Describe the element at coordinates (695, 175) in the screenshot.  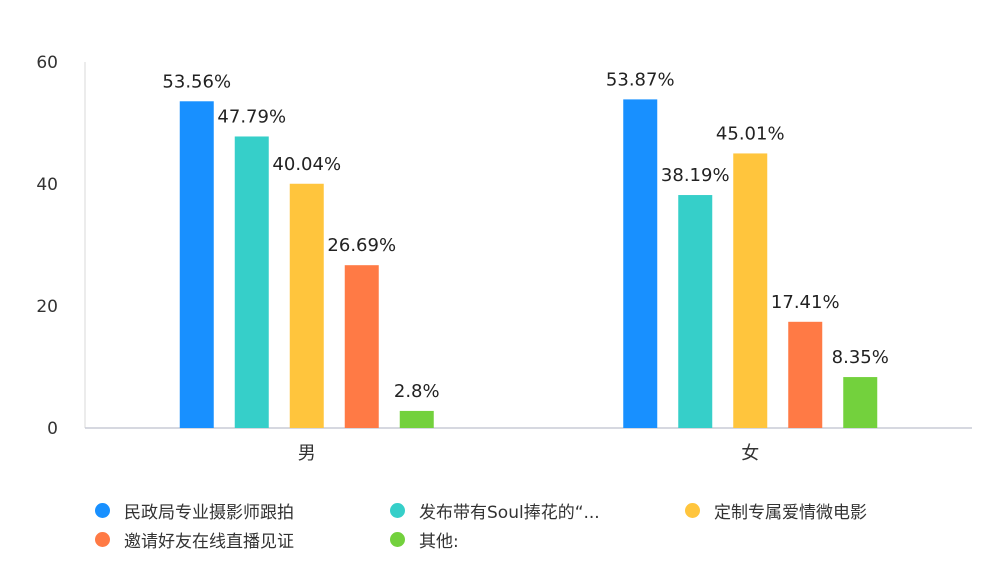
I see `data-label: 38.19%` at that location.